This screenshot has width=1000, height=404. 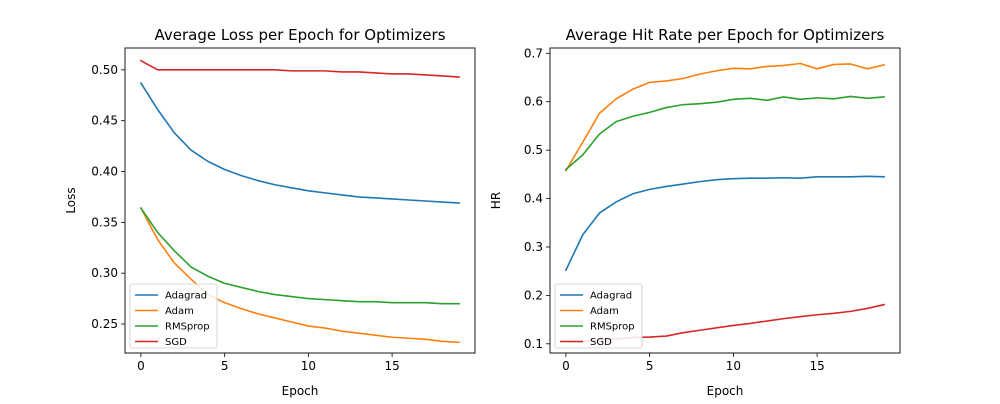 I want to click on y-tick-label: 0.5, so click(x=533, y=150).